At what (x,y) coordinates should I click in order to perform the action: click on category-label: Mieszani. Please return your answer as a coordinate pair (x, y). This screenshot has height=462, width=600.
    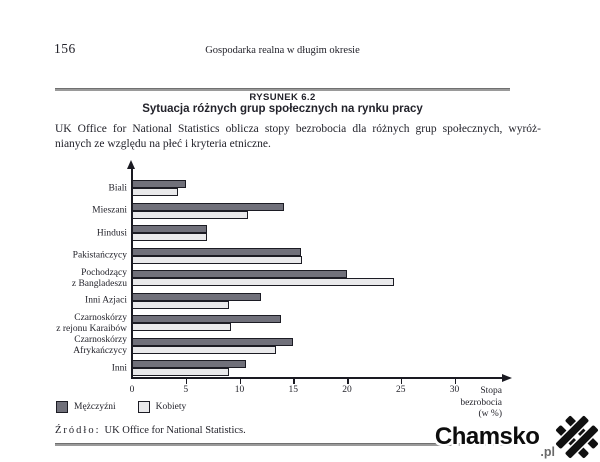
    Looking at the image, I should click on (109, 210).